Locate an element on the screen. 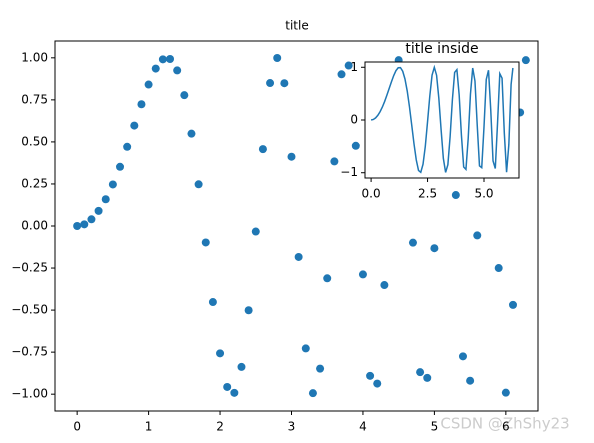  y-tick-label: −0.75 is located at coordinates (29, 352).